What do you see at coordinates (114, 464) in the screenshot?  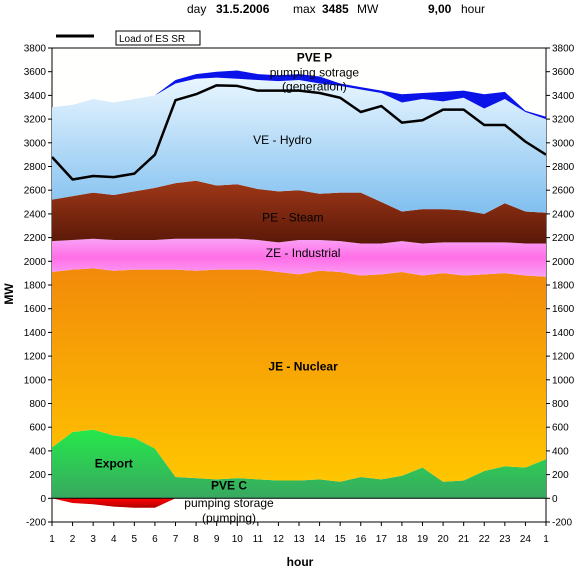 I see `export-label: Export` at bounding box center [114, 464].